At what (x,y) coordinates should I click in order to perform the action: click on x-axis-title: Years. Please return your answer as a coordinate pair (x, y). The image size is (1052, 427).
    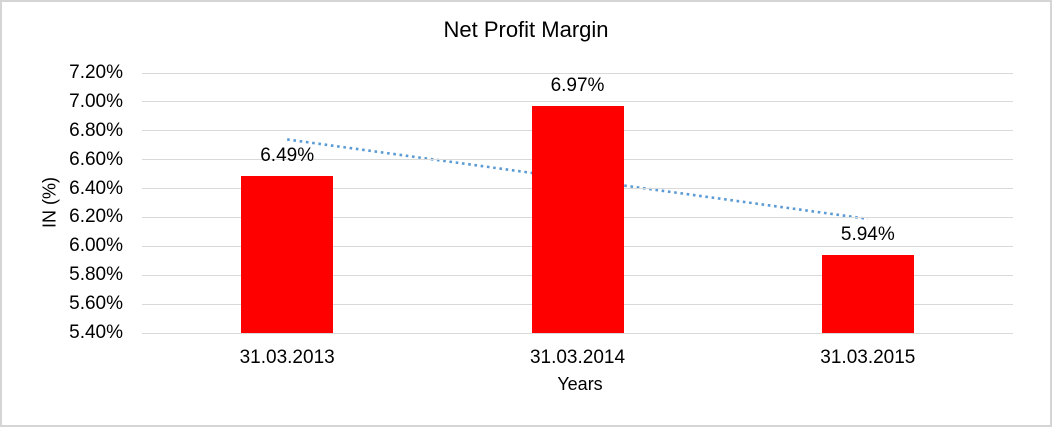
    Looking at the image, I should click on (580, 384).